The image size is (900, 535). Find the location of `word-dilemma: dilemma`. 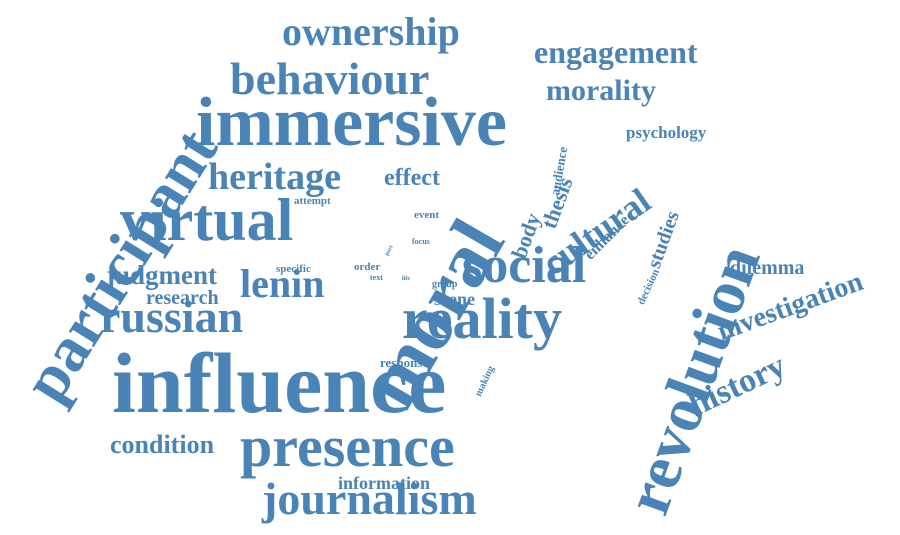

word-dilemma: dilemma is located at coordinates (767, 268).